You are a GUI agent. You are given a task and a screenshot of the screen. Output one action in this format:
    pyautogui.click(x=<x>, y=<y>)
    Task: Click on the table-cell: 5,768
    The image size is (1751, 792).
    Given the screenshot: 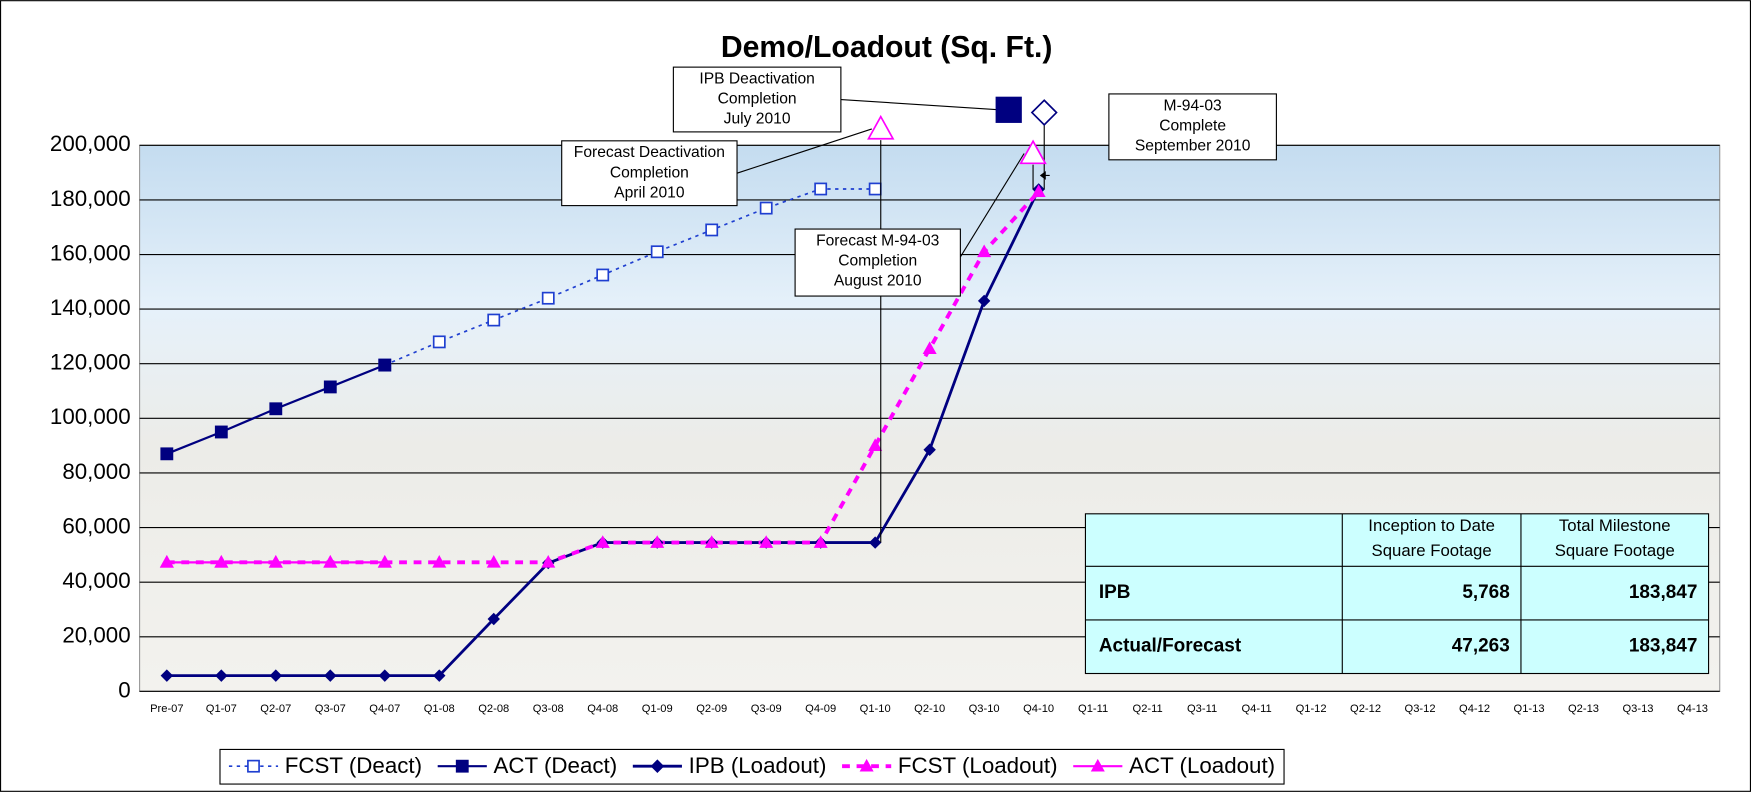 What is the action you would take?
    pyautogui.click(x=1485, y=592)
    